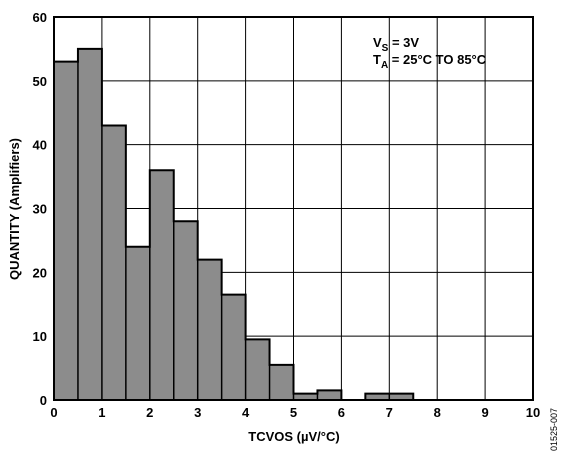 The width and height of the screenshot is (563, 451). I want to click on y-tick-labels: 0 10 20 30 40 50 60, so click(40, 209).